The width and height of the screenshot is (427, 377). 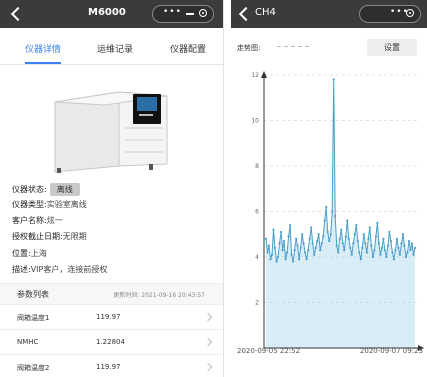 I want to click on params-header: 参数列表 更新时间: 2021-09-16 20:43:57, so click(x=111, y=294).